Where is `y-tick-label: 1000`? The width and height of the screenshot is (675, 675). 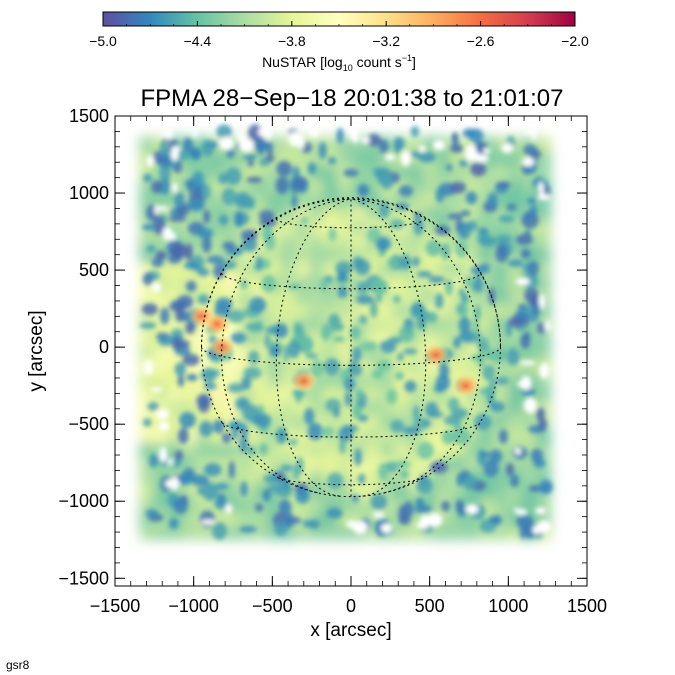 y-tick-label: 1000 is located at coordinates (89, 193).